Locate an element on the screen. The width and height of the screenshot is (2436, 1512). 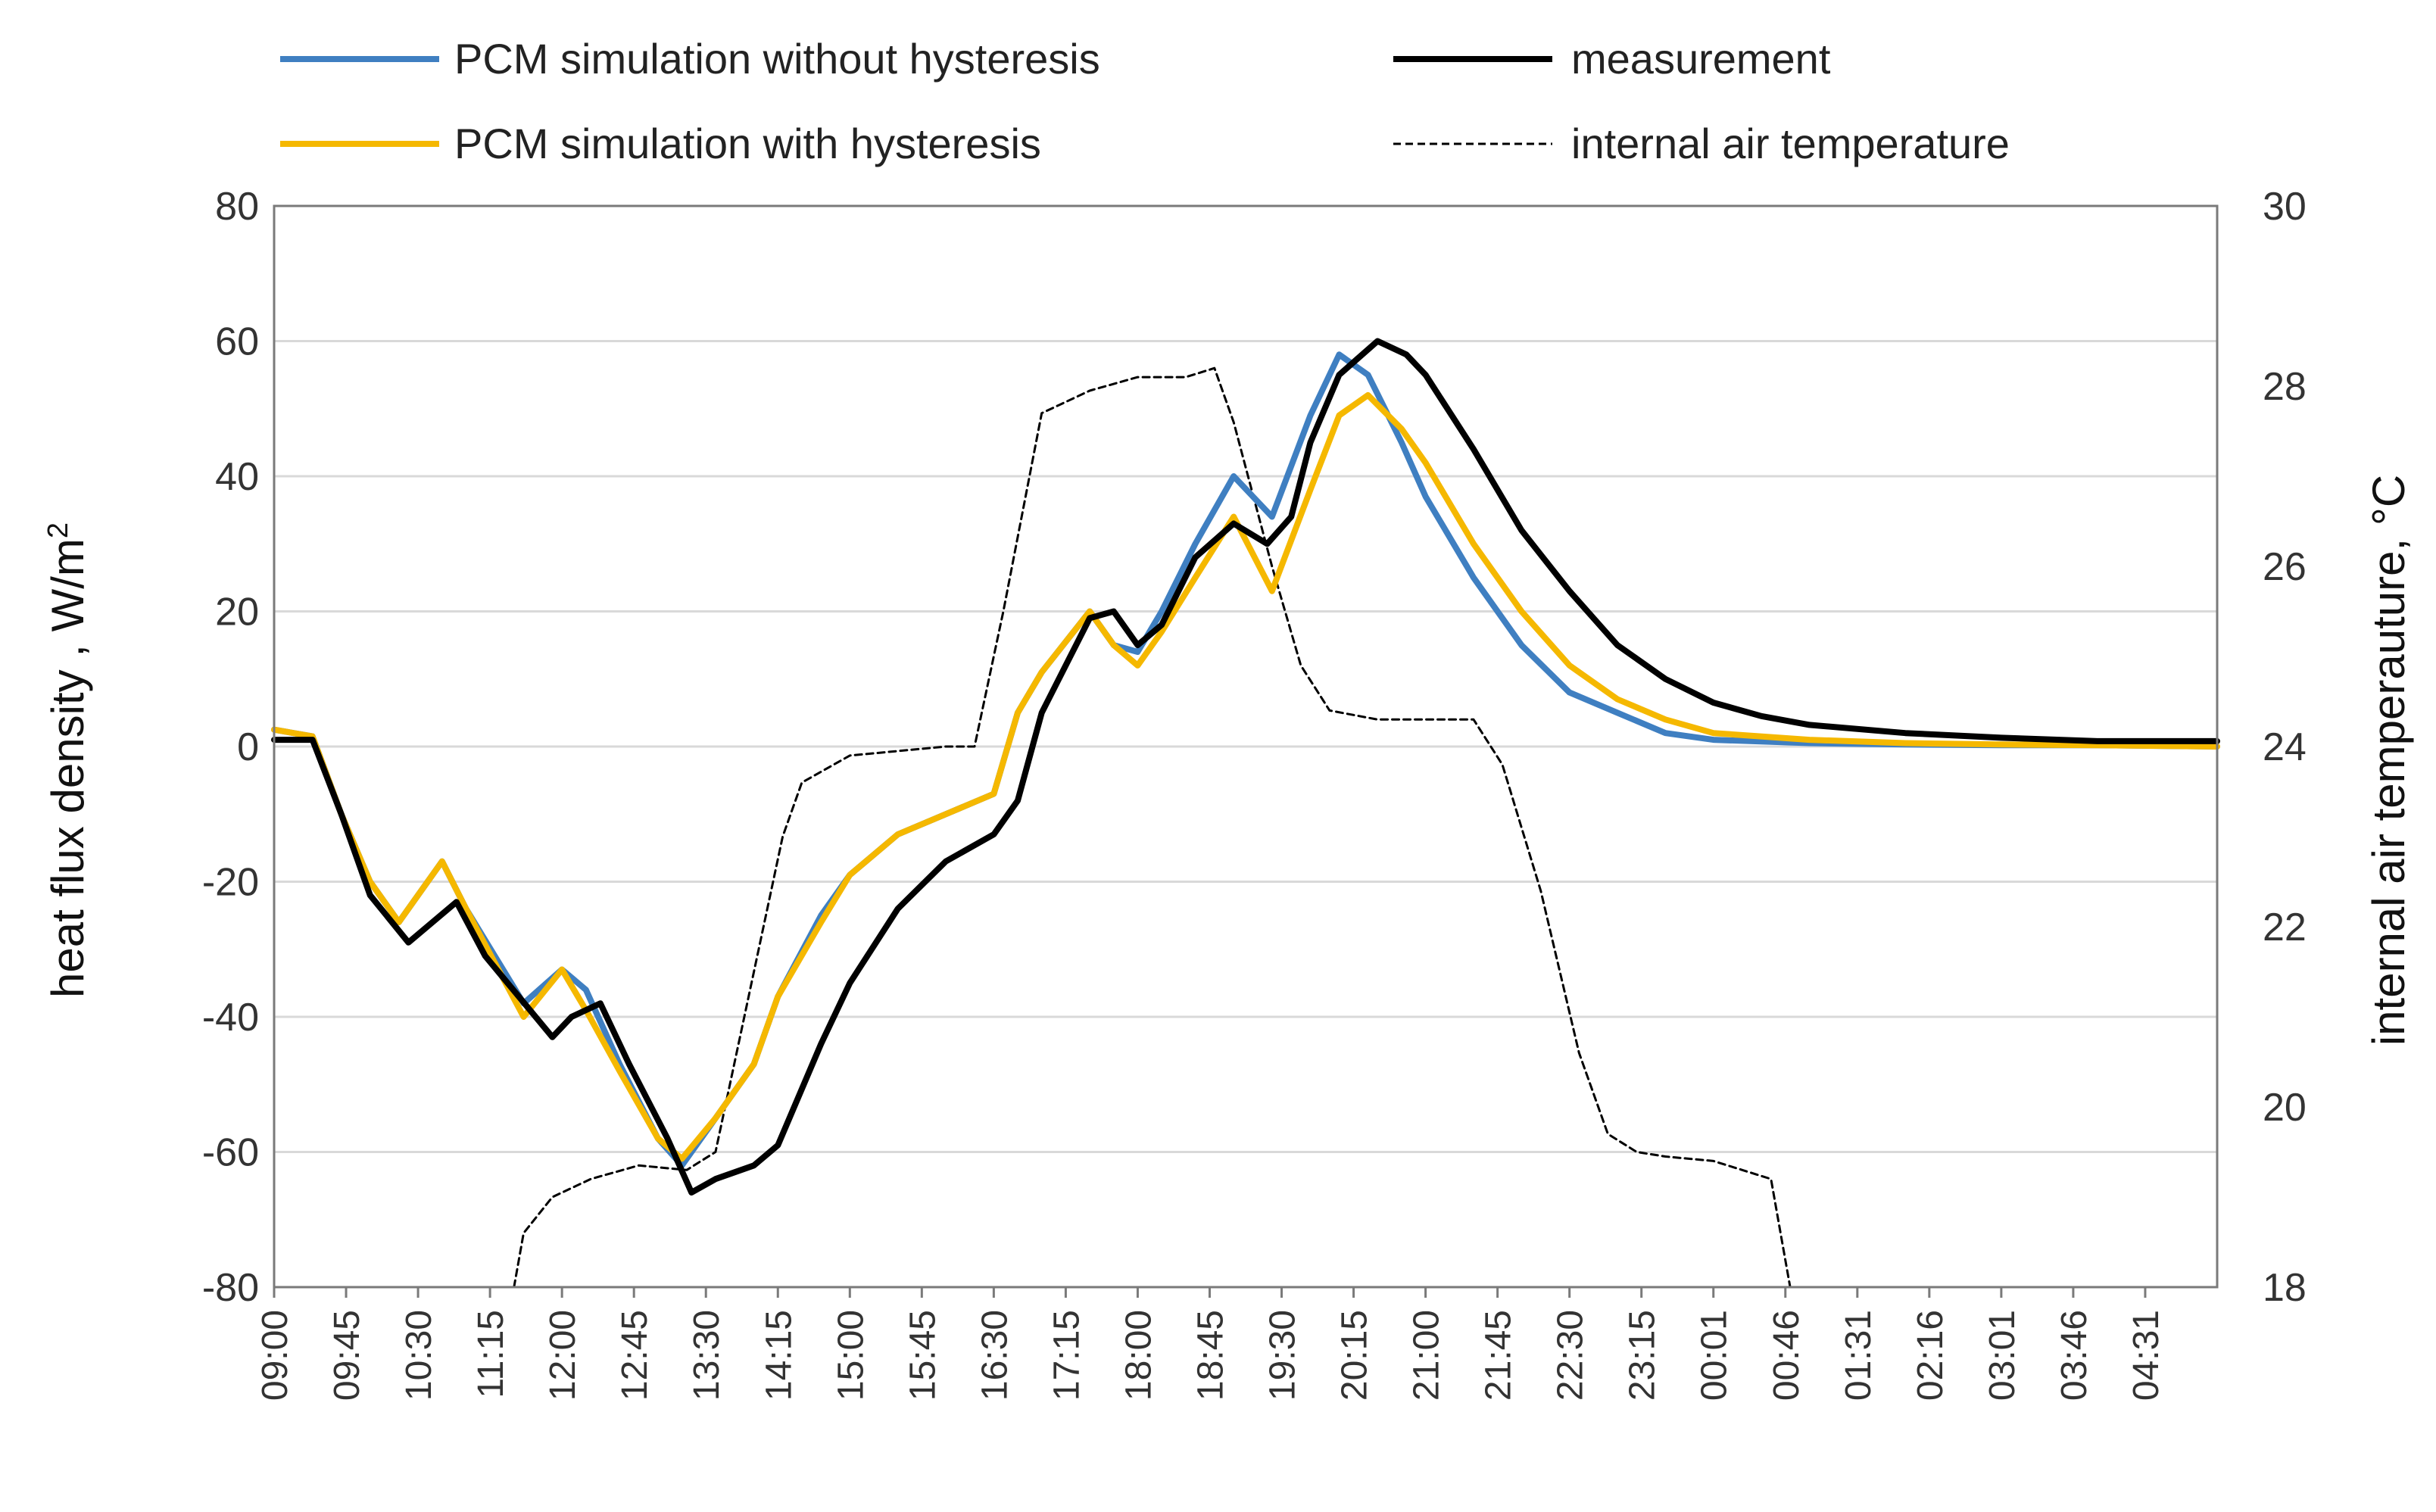
x-tick-label: 11:15 is located at coordinates (491, 1354).